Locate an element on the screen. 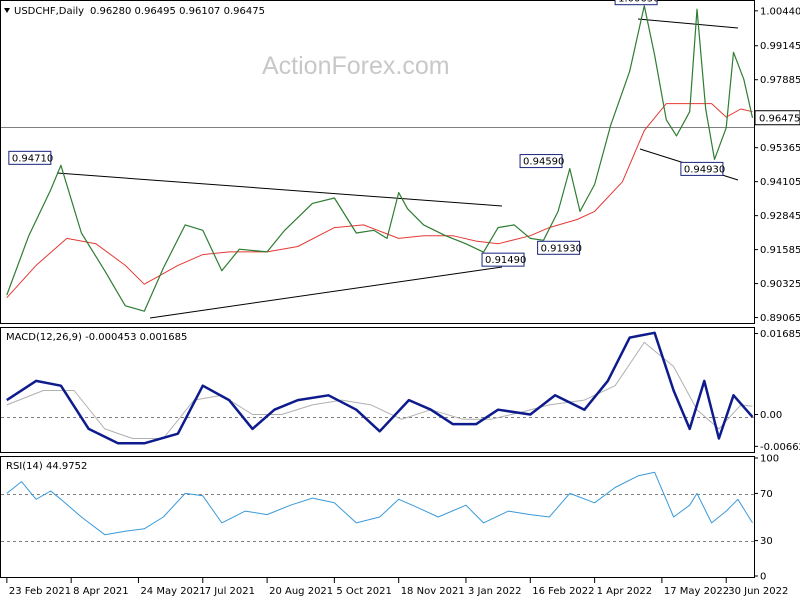  price-tick-label: 1.00440 is located at coordinates (780, 11).